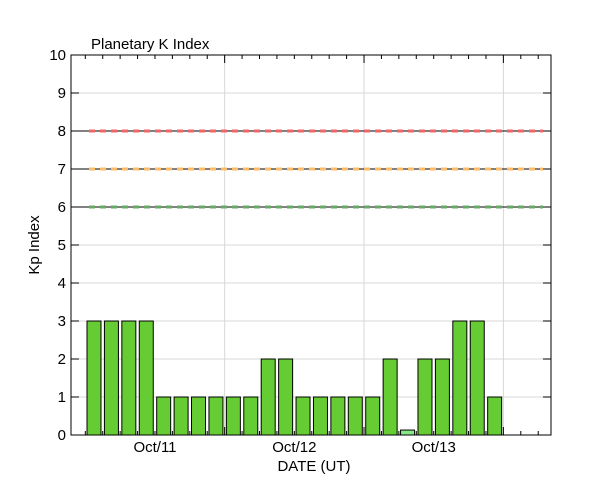  What do you see at coordinates (313, 466) in the screenshot?
I see `x-axis-title: DATE (UT)` at bounding box center [313, 466].